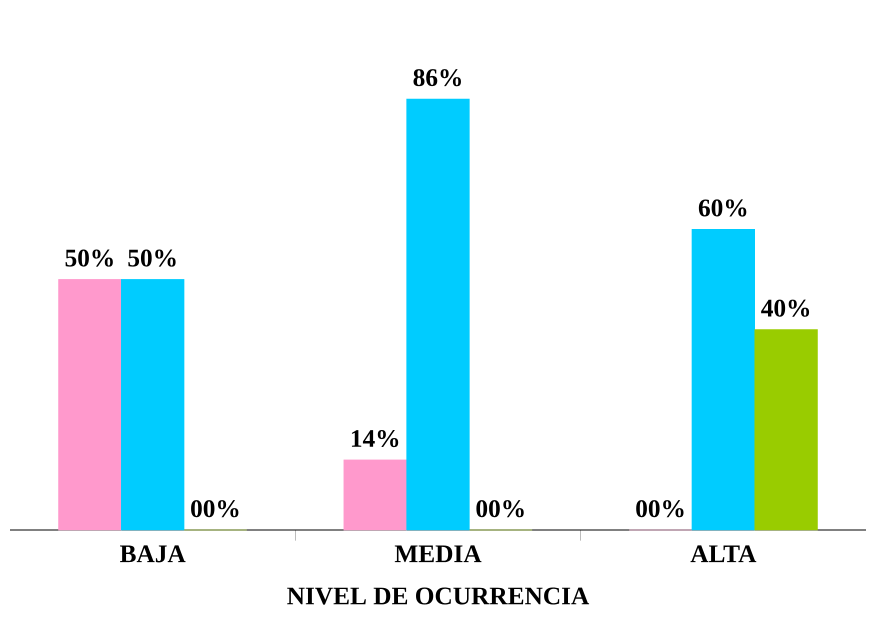 This screenshot has height=628, width=877. What do you see at coordinates (785, 308) in the screenshot?
I see `data-label: 40%` at bounding box center [785, 308].